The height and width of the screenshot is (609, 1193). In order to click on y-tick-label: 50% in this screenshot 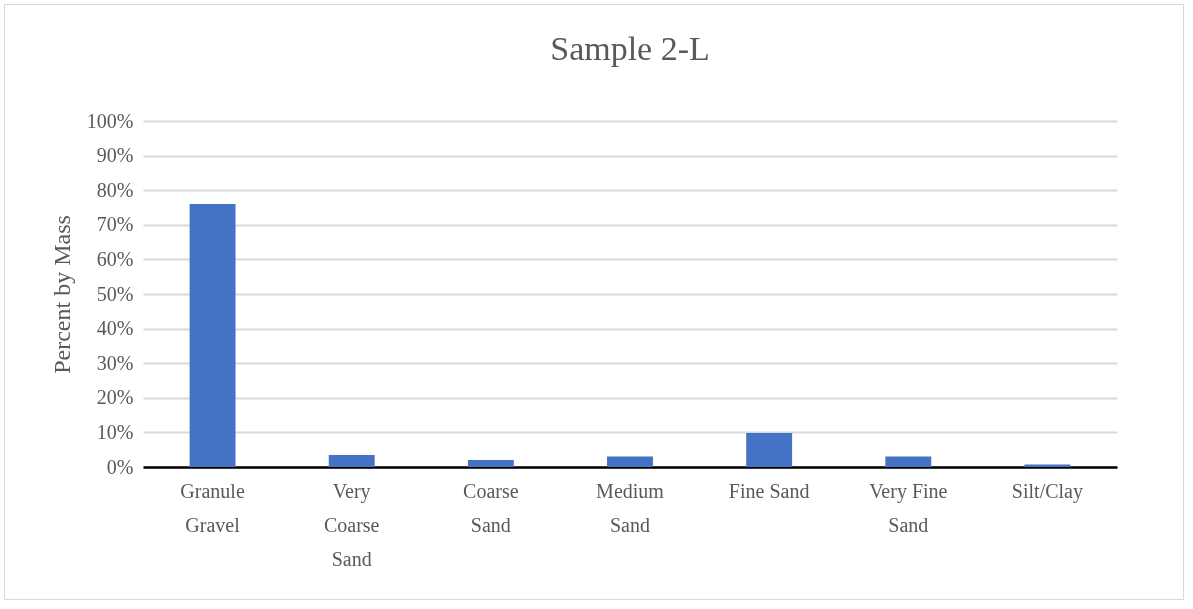, I will do `click(115, 293)`.